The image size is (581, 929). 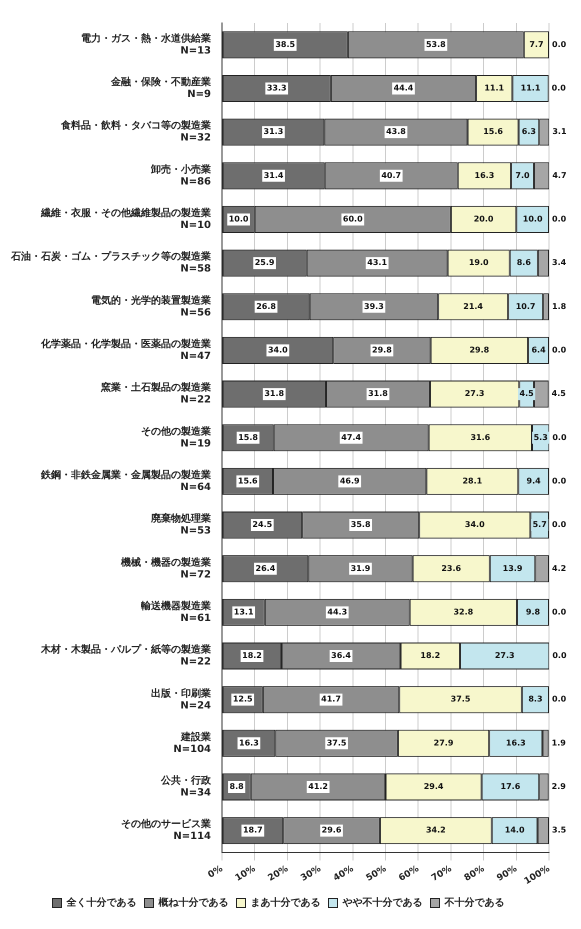 I want to click on y-tick-label: 繊維・衣服・その他繊維製品の製造業 N=10, so click(x=126, y=219).